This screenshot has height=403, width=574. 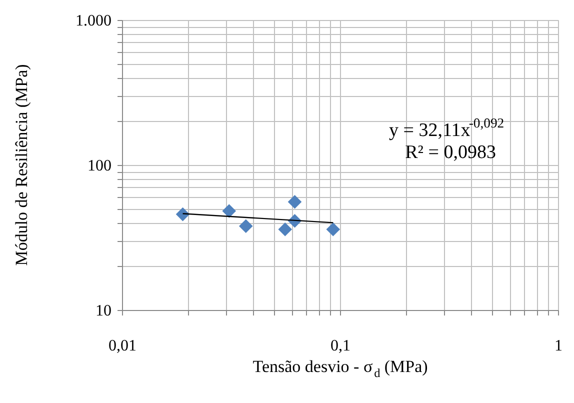 I want to click on y-tick-label: 1.000, so click(x=94, y=21).